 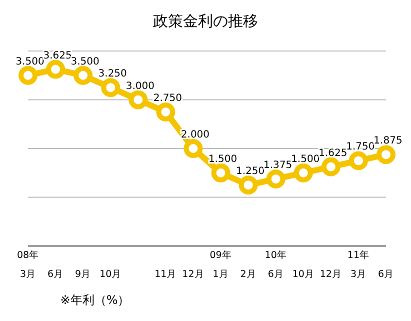 I want to click on chart-title: 政策金利の推移, so click(x=205, y=21).